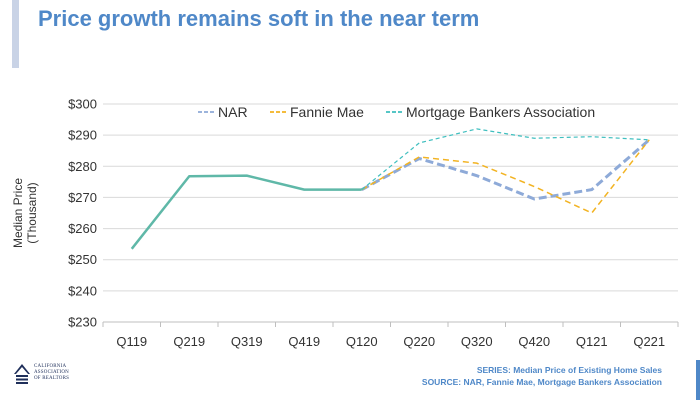 The height and width of the screenshot is (400, 700). Describe the element at coordinates (247, 341) in the screenshot. I see `x-tick-label: Q319` at that location.